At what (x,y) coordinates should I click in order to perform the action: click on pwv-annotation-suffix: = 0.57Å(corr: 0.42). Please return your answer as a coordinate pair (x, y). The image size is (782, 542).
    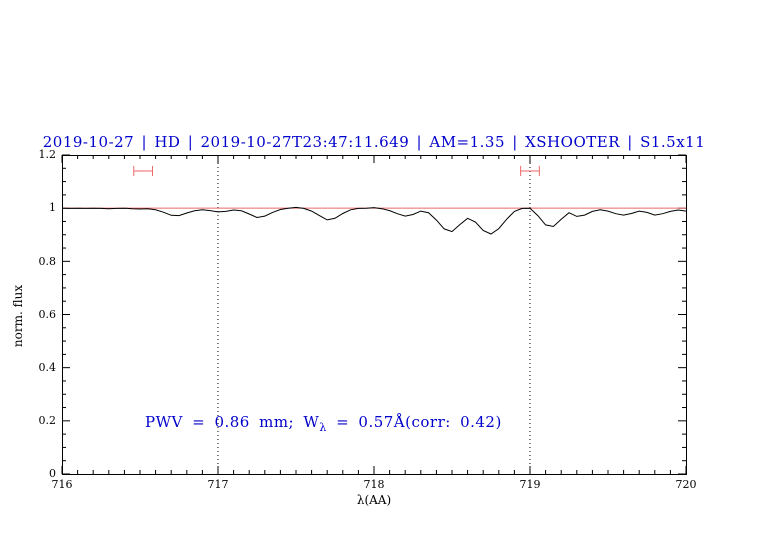
    Looking at the image, I should click on (414, 422).